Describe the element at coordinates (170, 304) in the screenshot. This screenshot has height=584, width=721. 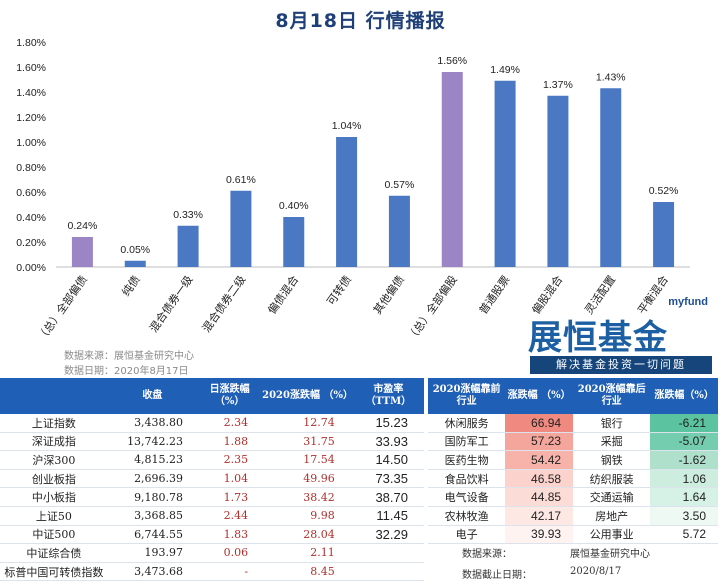
I see `x-category-label: 混合债券一级` at that location.